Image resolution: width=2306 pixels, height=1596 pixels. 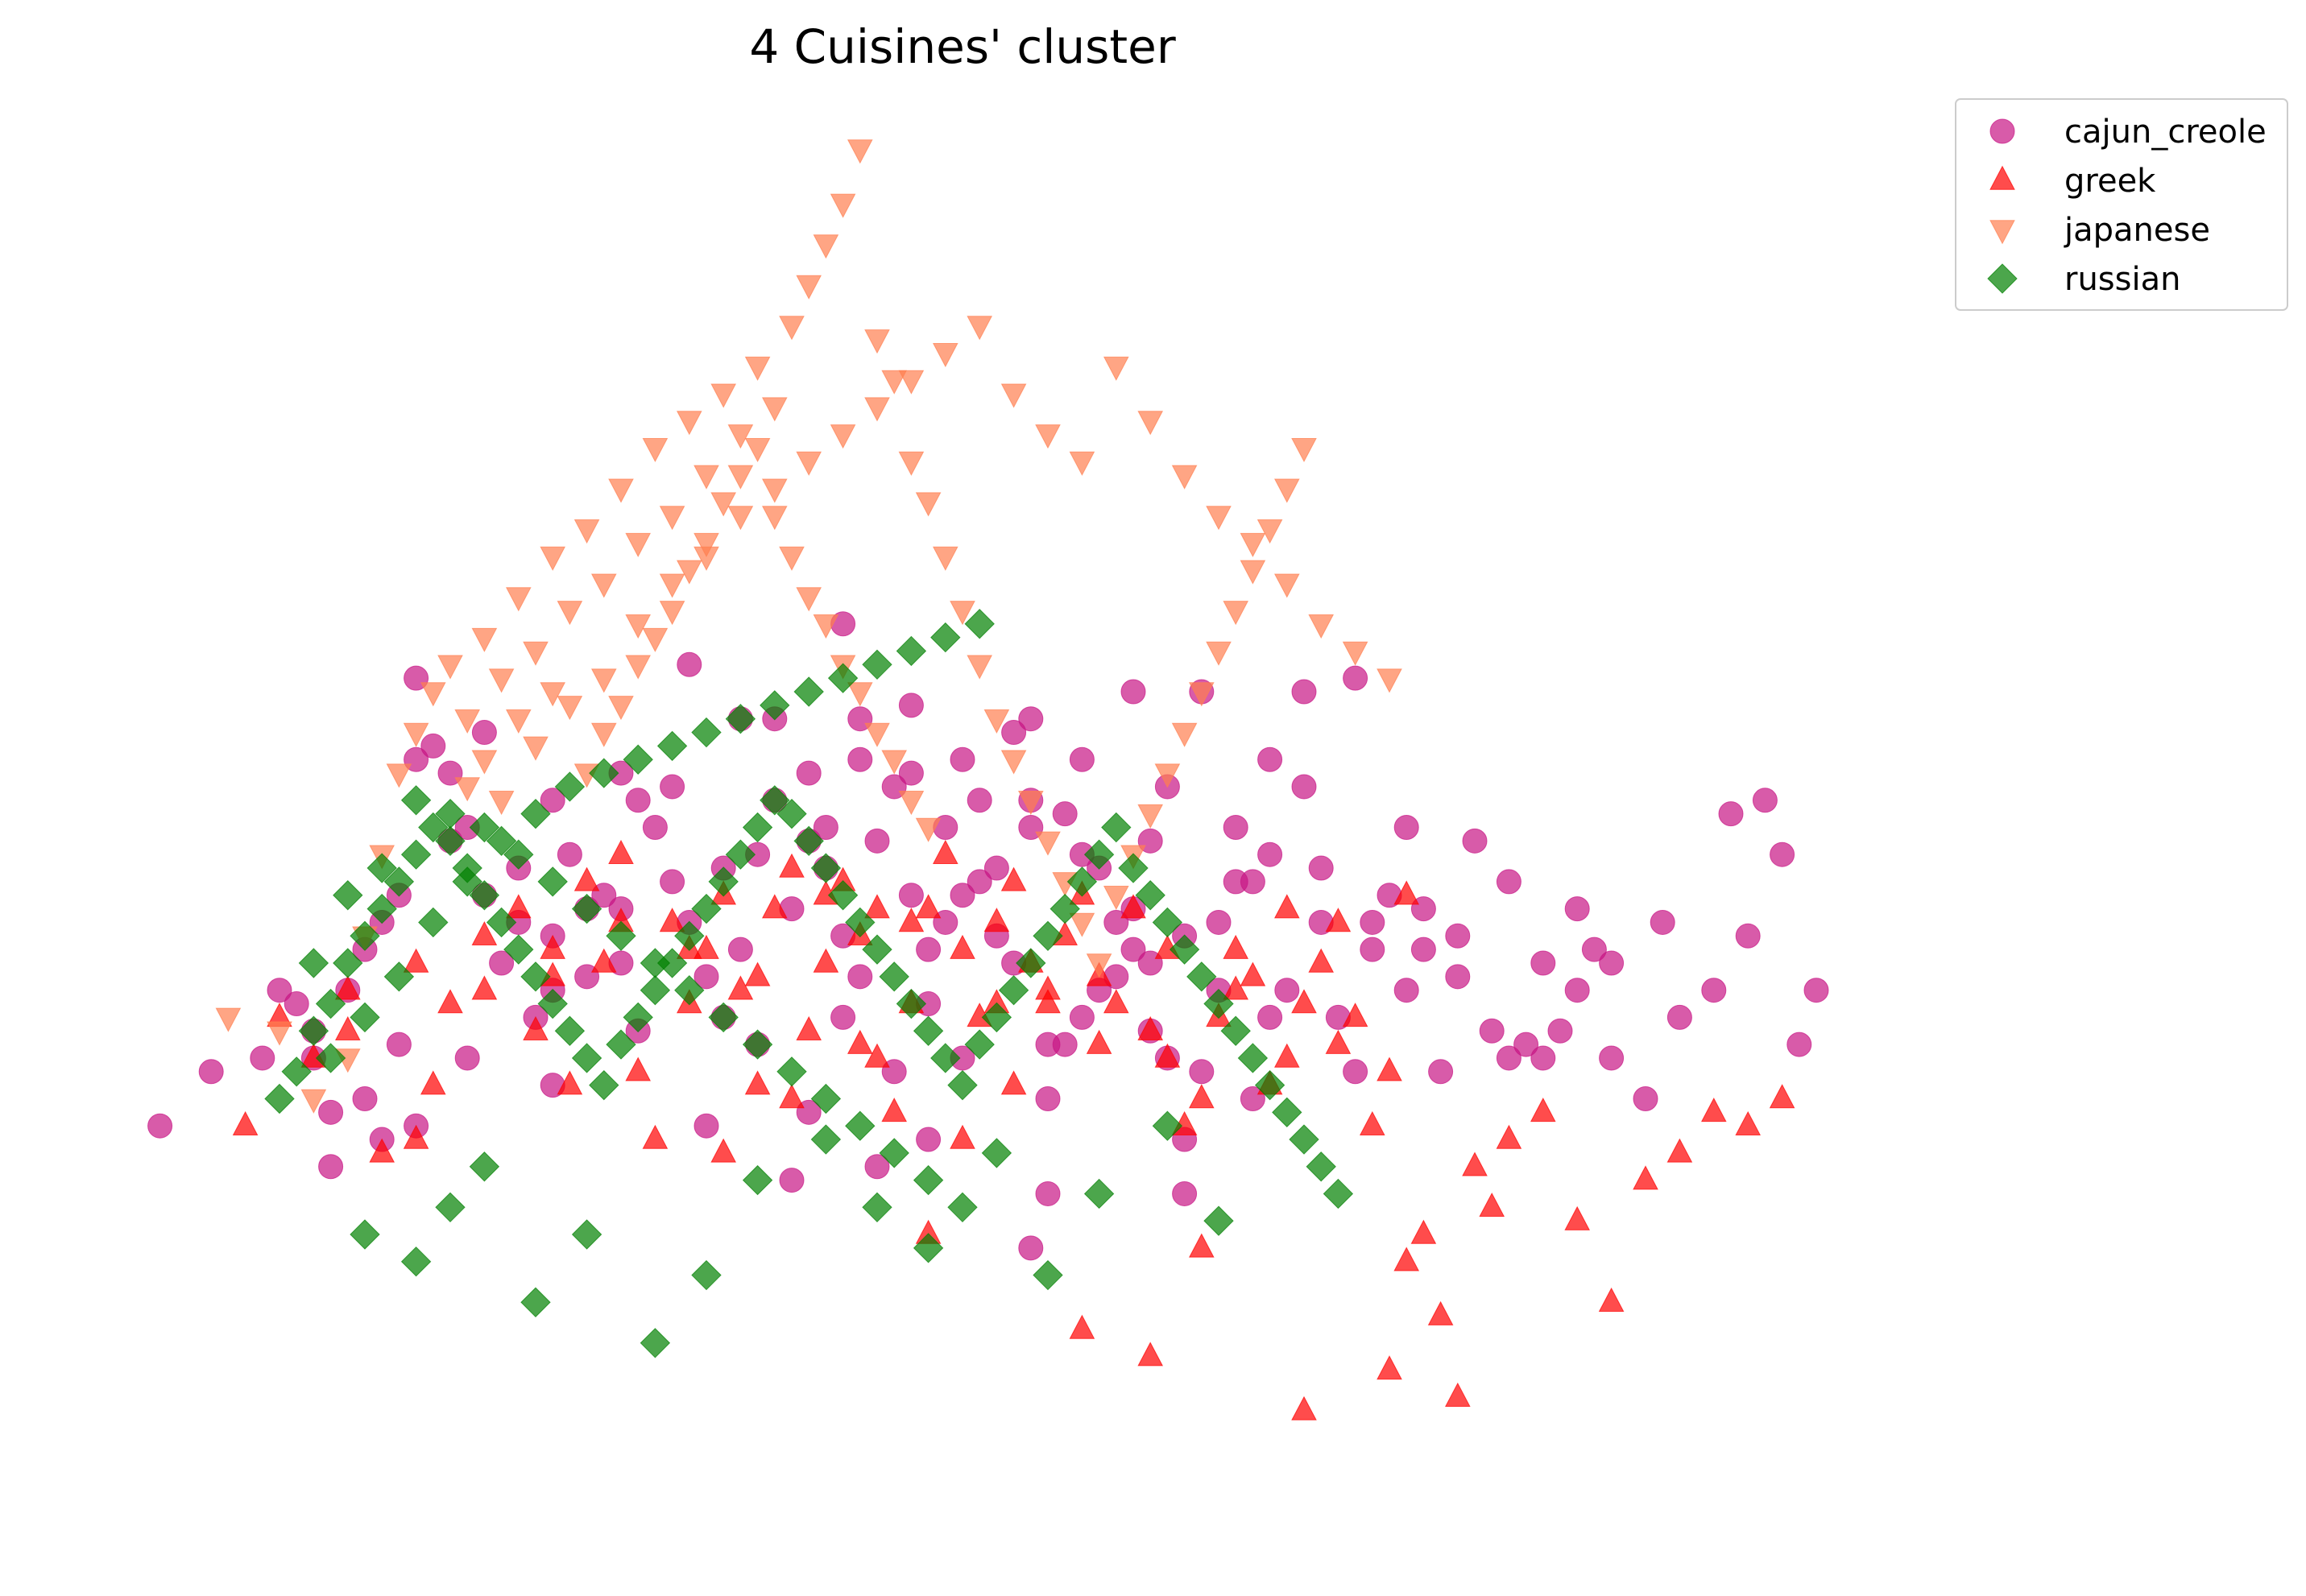 What do you see at coordinates (2003, 278) in the screenshot?
I see `legend-marker-russian` at bounding box center [2003, 278].